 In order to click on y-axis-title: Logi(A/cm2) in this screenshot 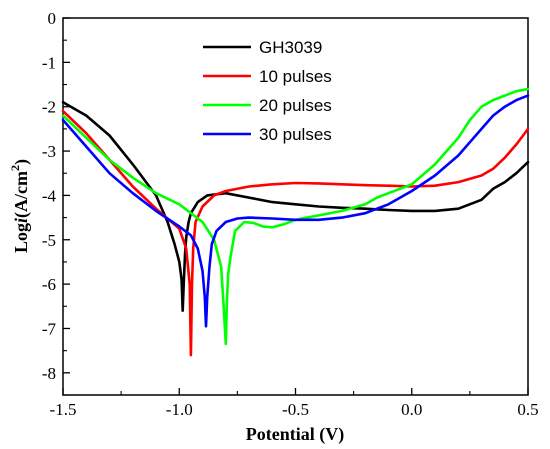, I will do `click(20, 206)`.